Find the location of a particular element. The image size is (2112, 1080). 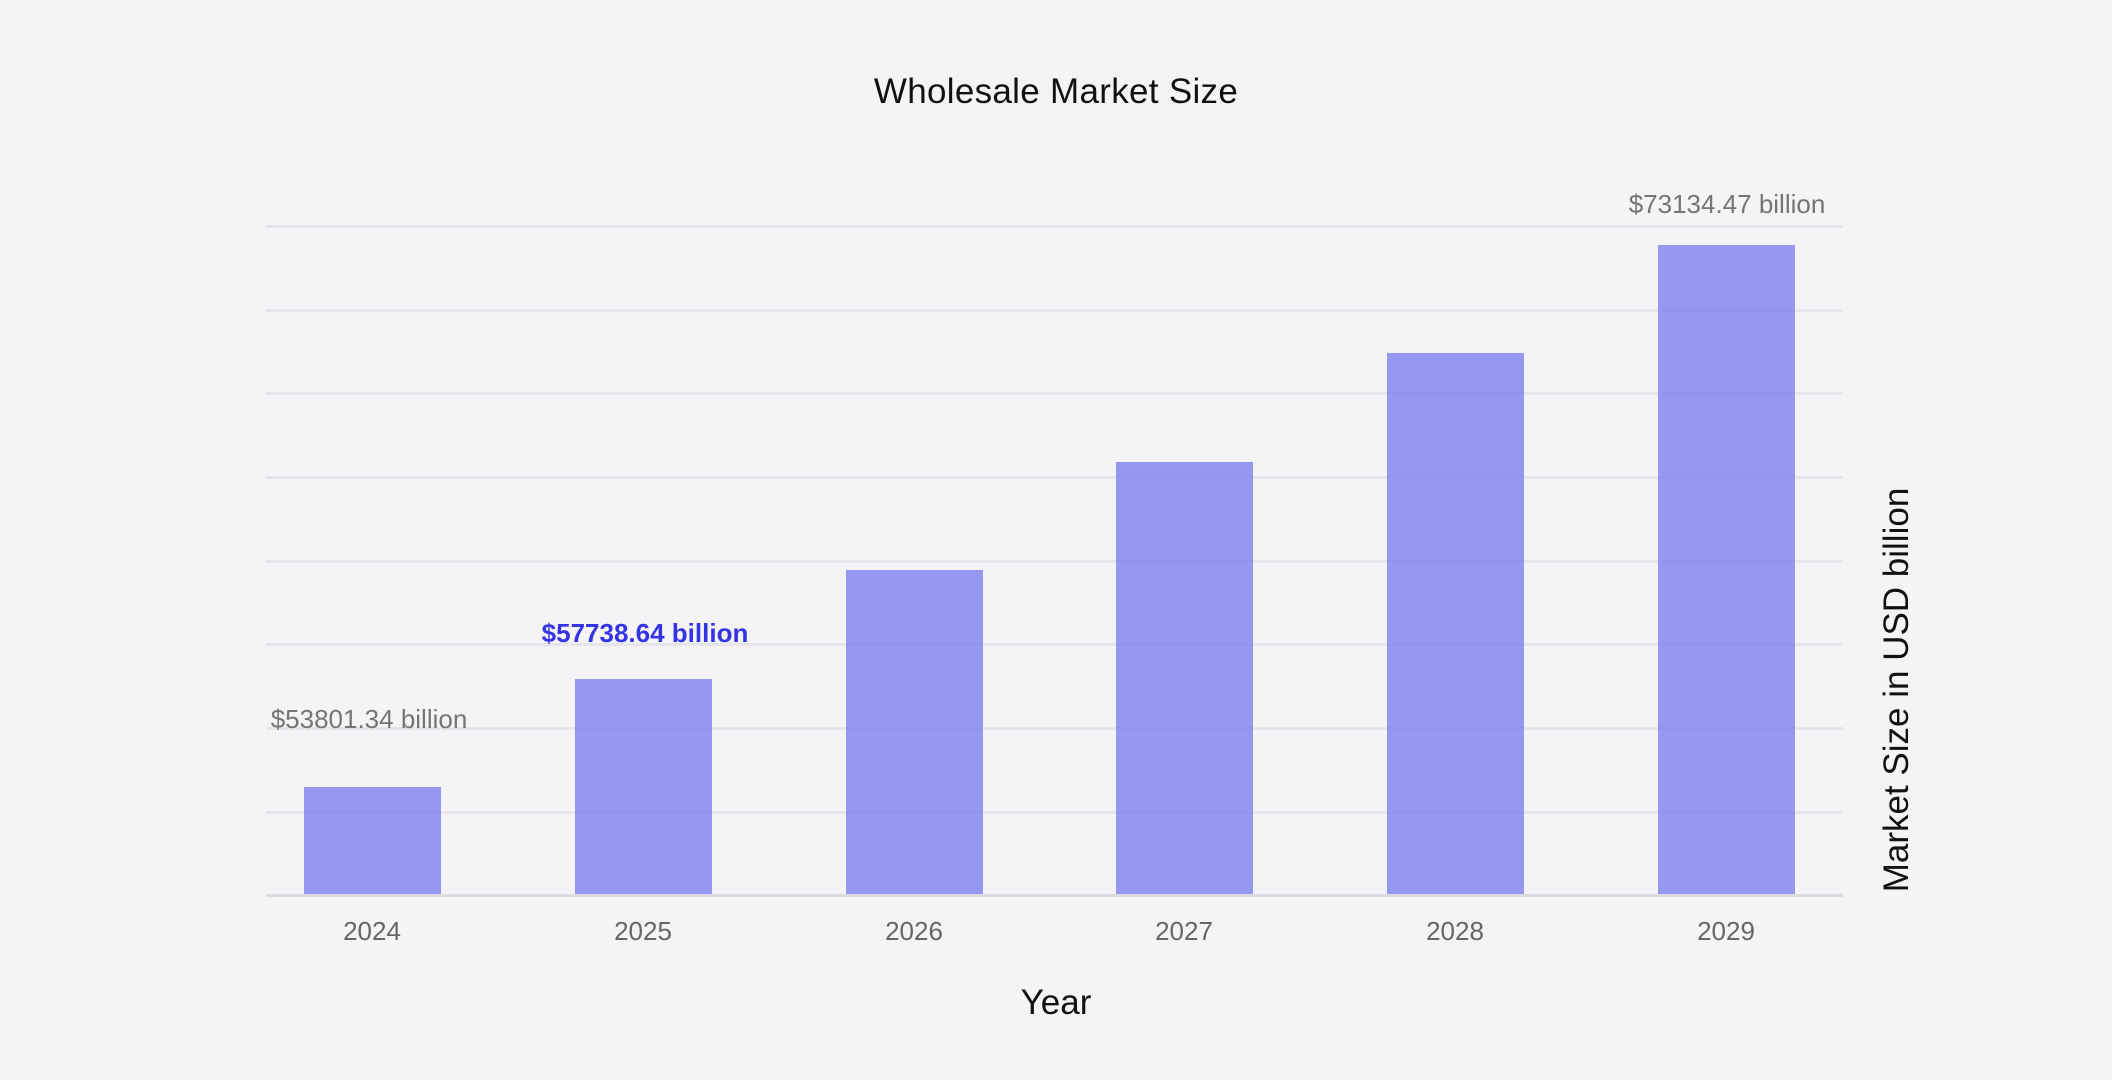

bar-2028 is located at coordinates (1455, 624).